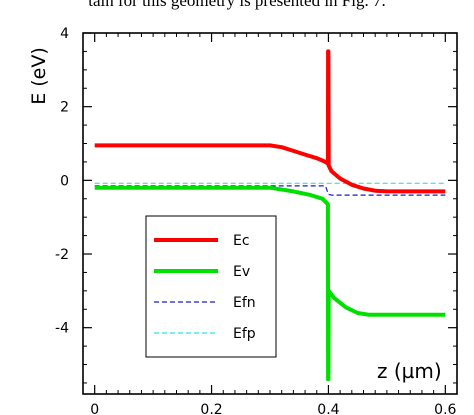 The width and height of the screenshot is (474, 415). What do you see at coordinates (62, 255) in the screenshot?
I see `y-tick-label: -2` at bounding box center [62, 255].